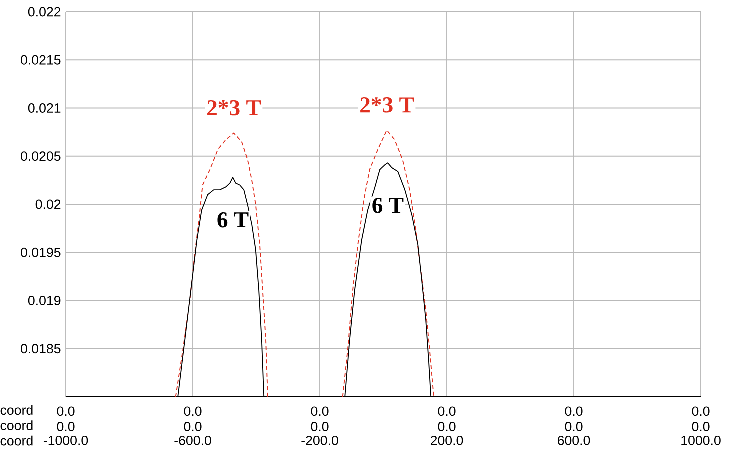 Image resolution: width=731 pixels, height=454 pixels. Describe the element at coordinates (41, 157) in the screenshot. I see `y-tick-label: 0.0205` at that location.